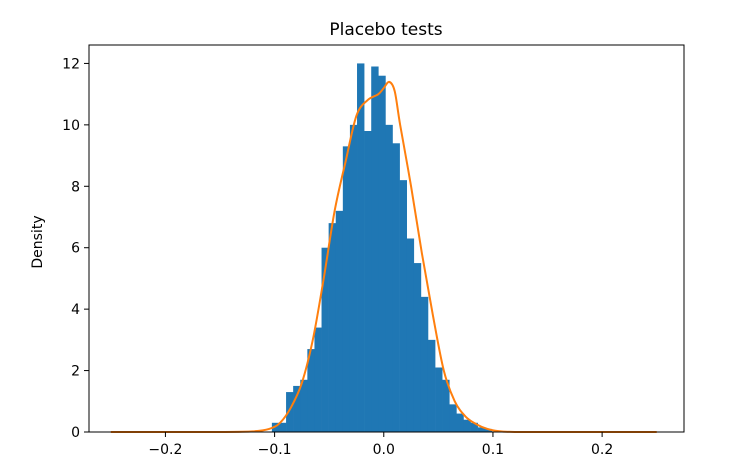  What do you see at coordinates (75, 372) in the screenshot?
I see `y-tick-label: 2` at bounding box center [75, 372].